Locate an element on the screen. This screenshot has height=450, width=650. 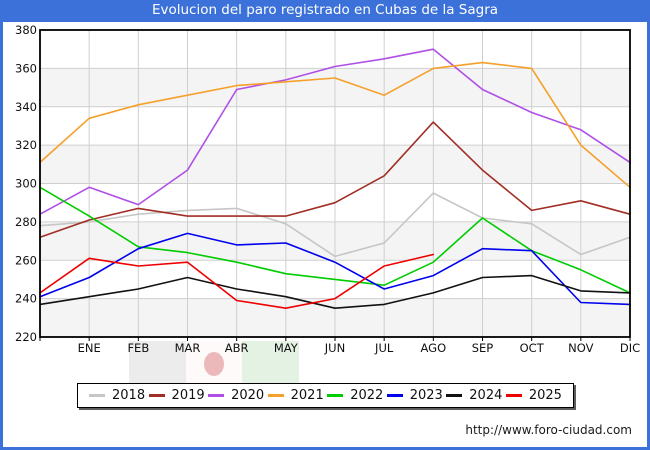
x-axis-label: ENE is located at coordinates (89, 348).